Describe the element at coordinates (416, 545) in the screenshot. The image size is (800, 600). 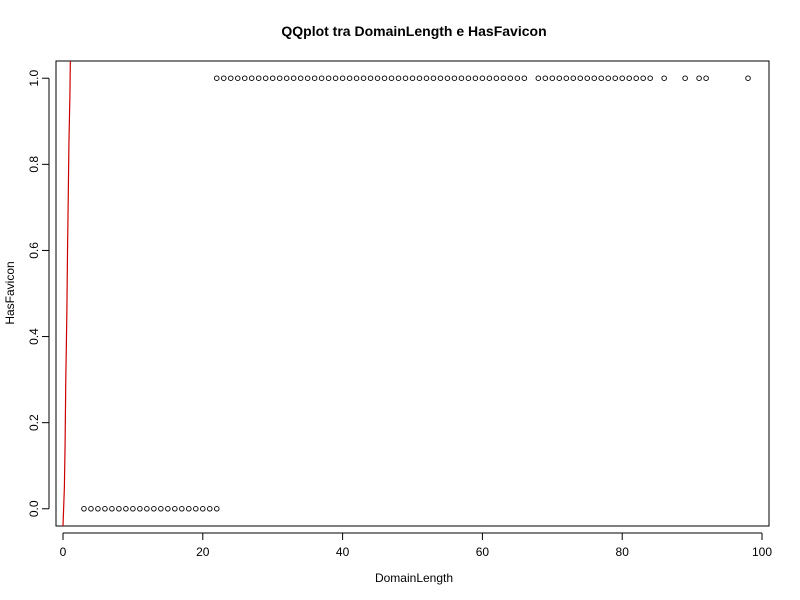
I see `x-axis: 0 20 40 60 80 100` at that location.